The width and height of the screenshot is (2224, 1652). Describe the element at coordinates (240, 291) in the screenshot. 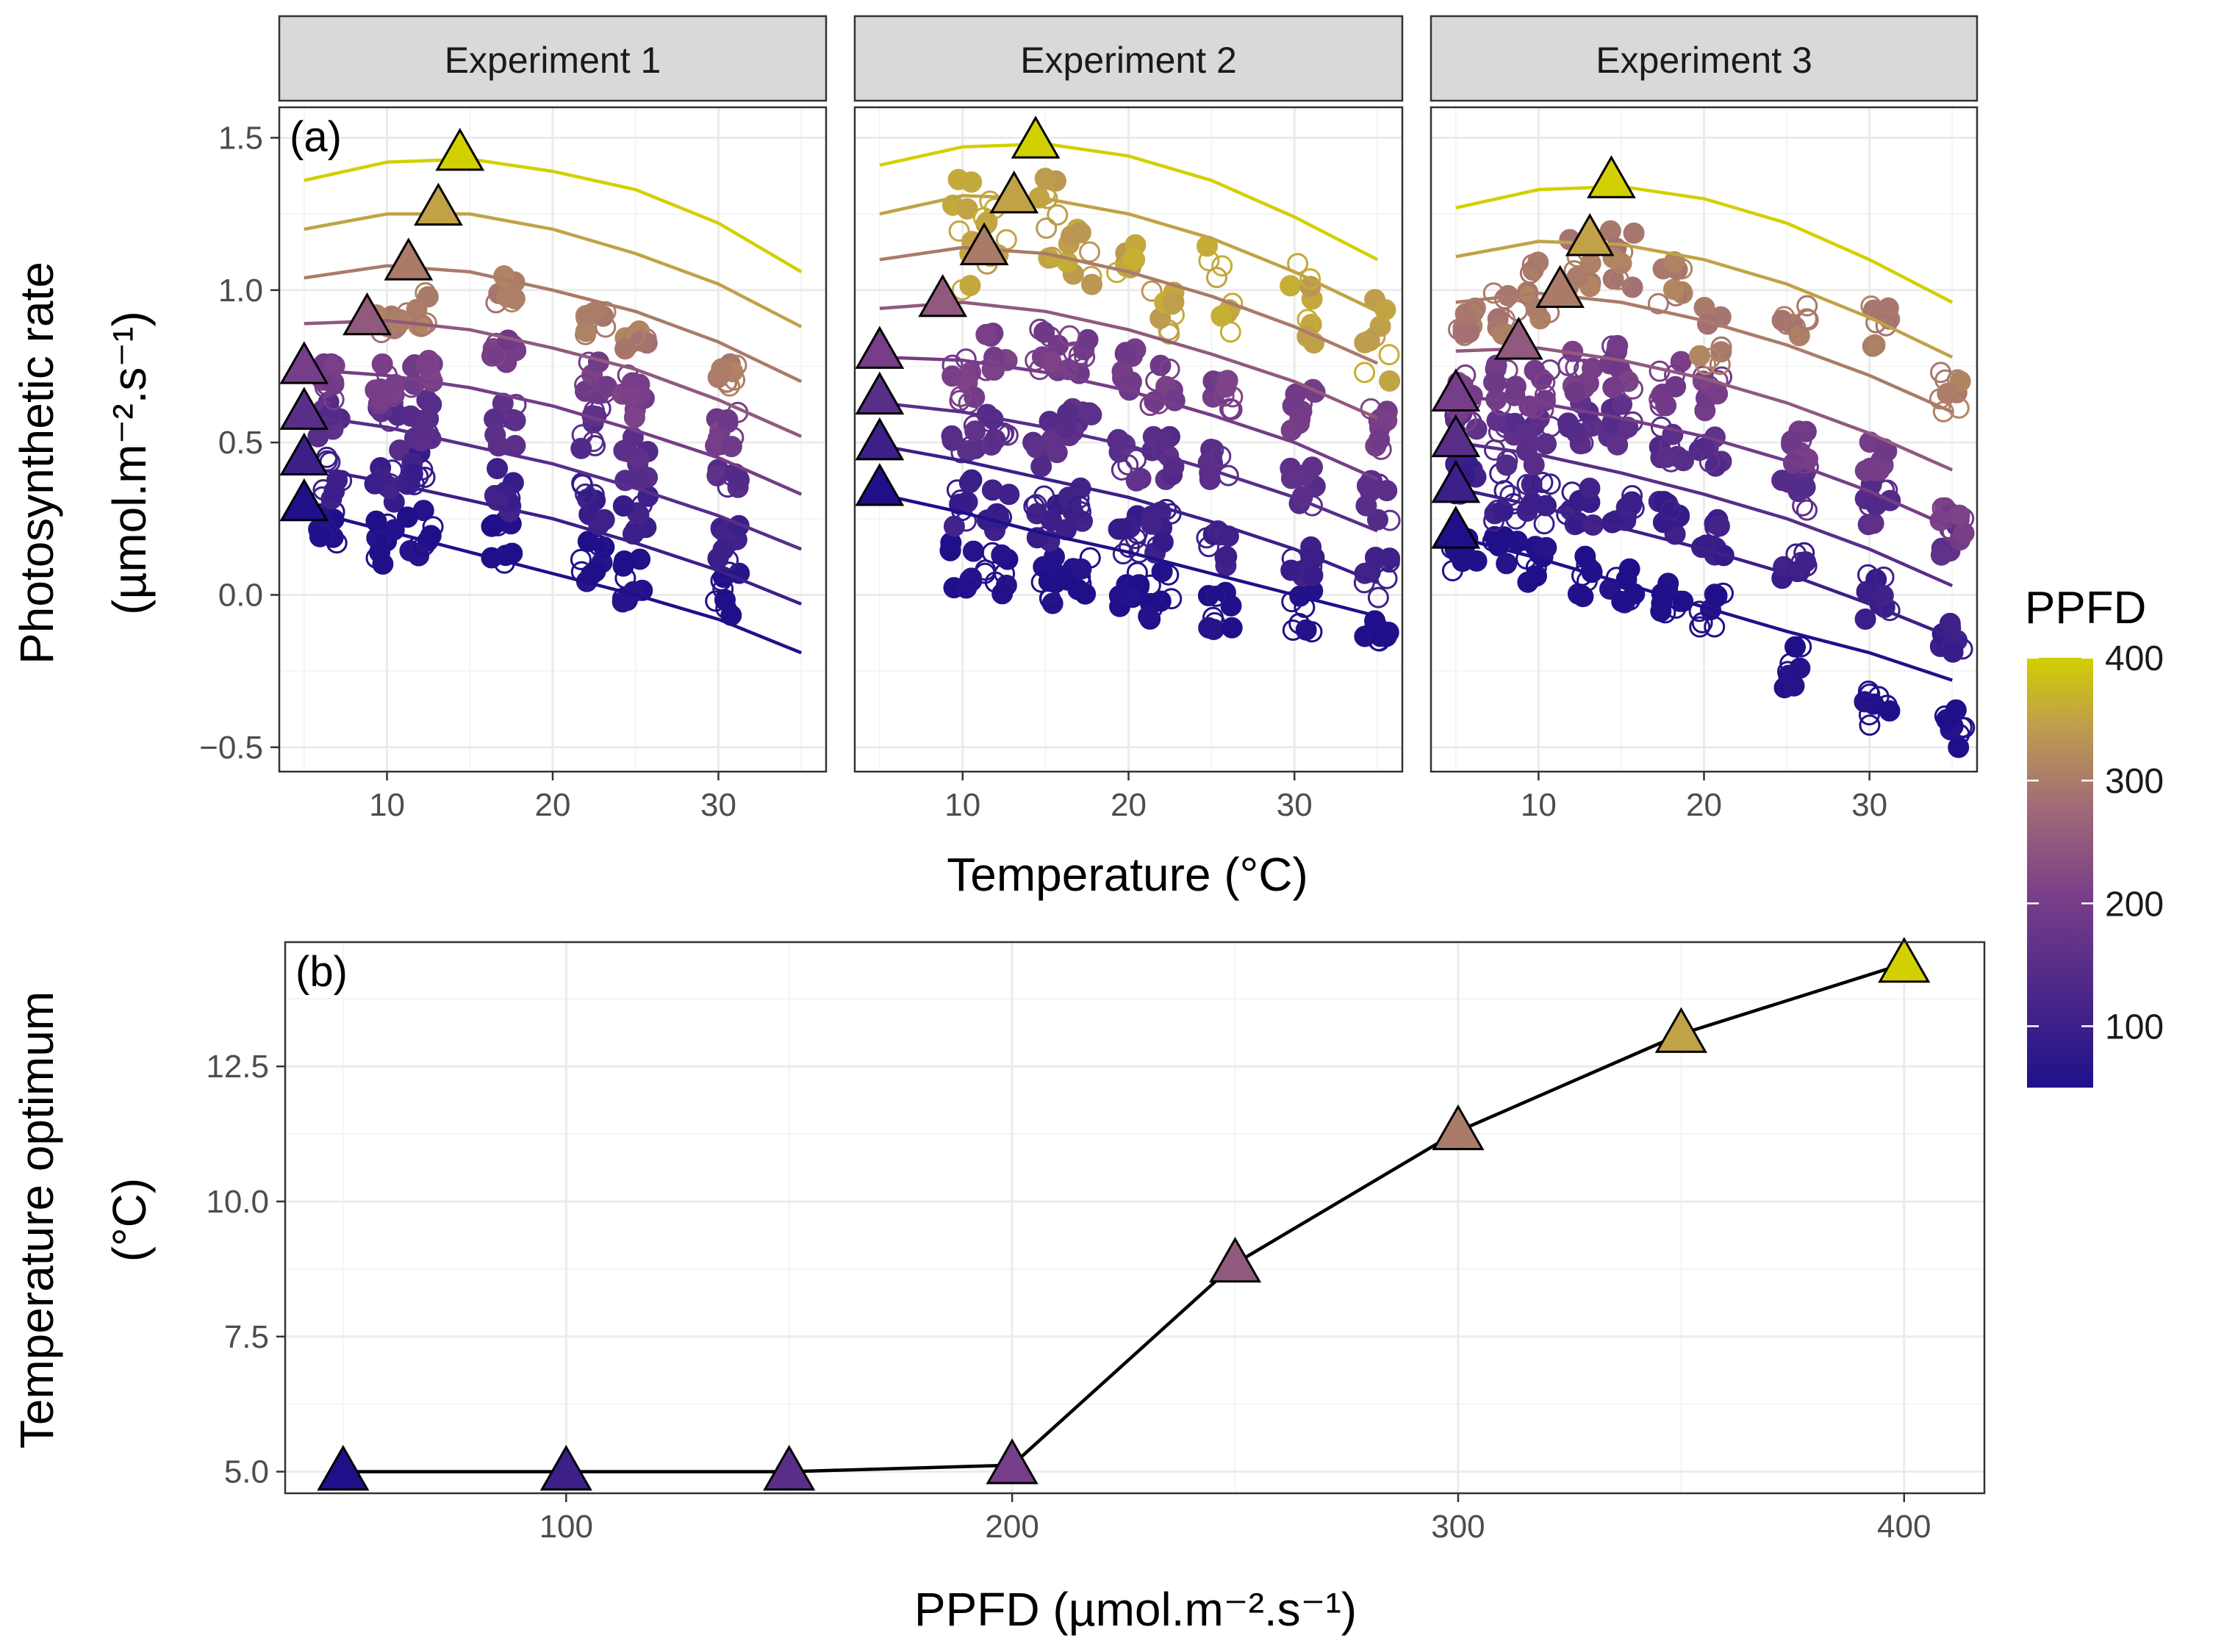

I see `y-tick-label: 1.0` at that location.